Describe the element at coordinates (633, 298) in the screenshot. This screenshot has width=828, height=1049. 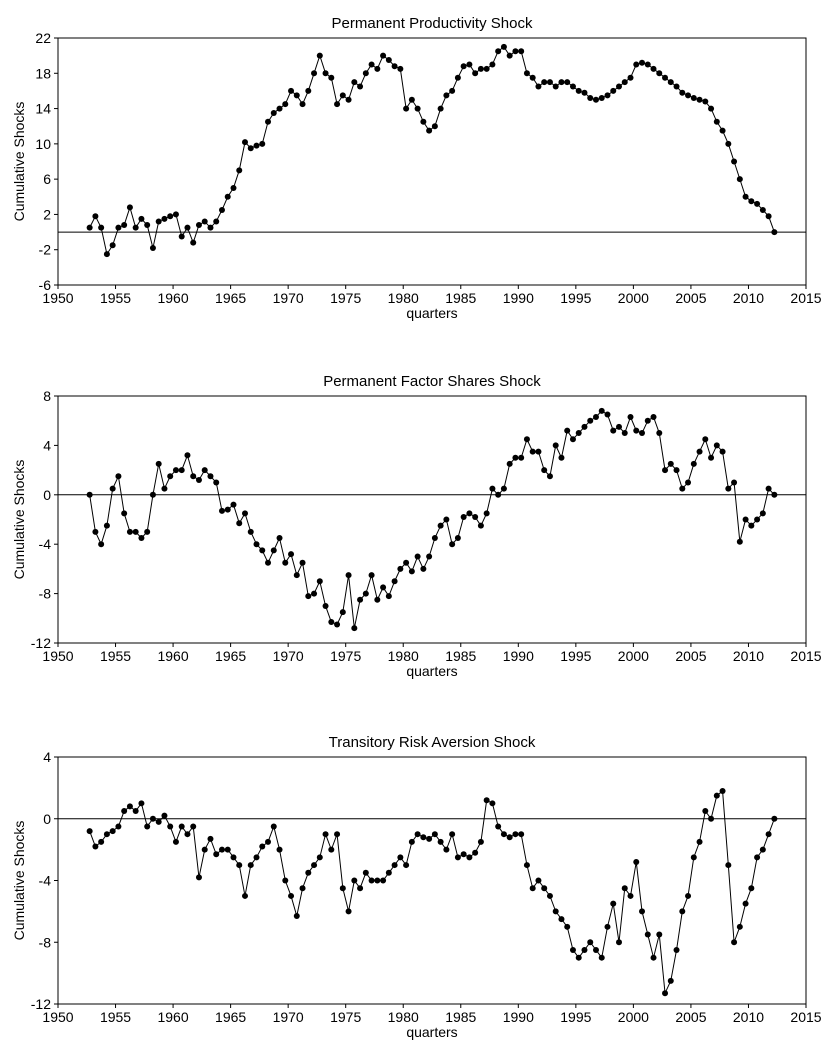
I see `x-tick-label: 2000` at that location.